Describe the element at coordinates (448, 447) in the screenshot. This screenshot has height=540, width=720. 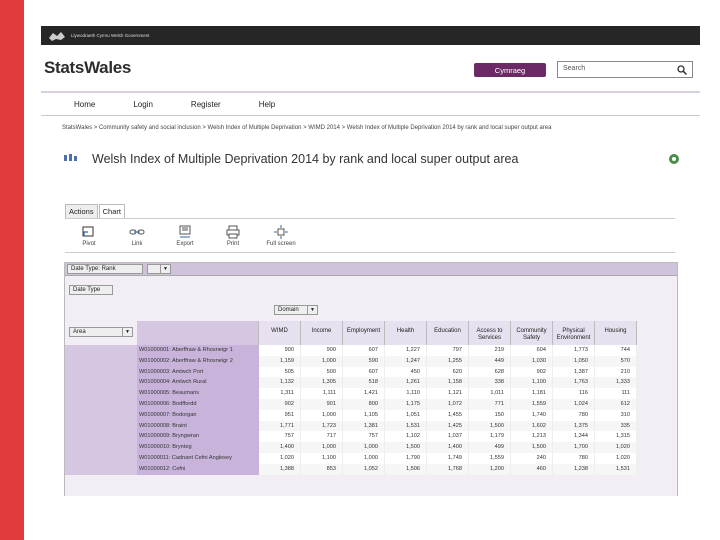
I see `value-cell: 1,400` at that location.